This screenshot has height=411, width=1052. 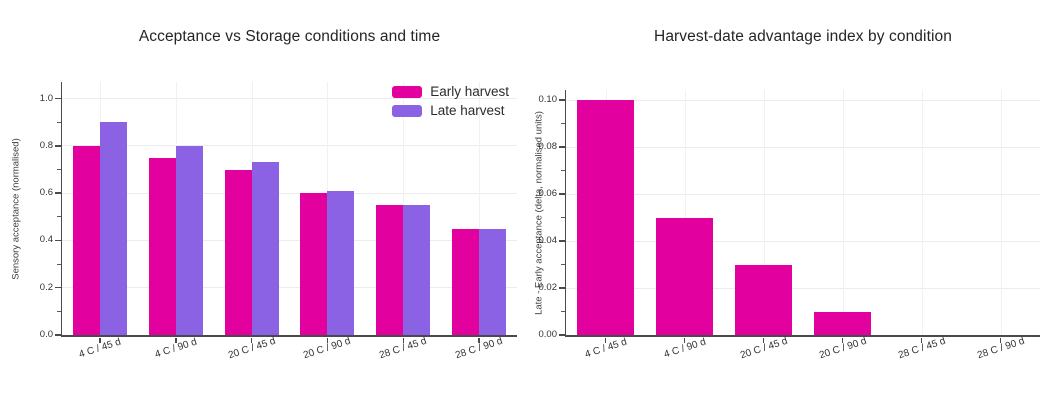 I want to click on legend-label: Early harvest, so click(x=469, y=91).